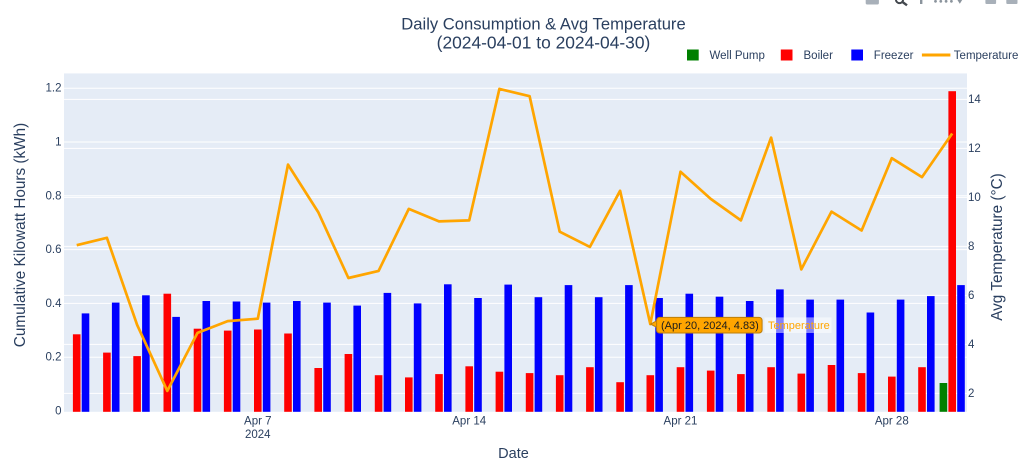  What do you see at coordinates (681, 422) in the screenshot?
I see `svg-text: Apr 21` at bounding box center [681, 422].